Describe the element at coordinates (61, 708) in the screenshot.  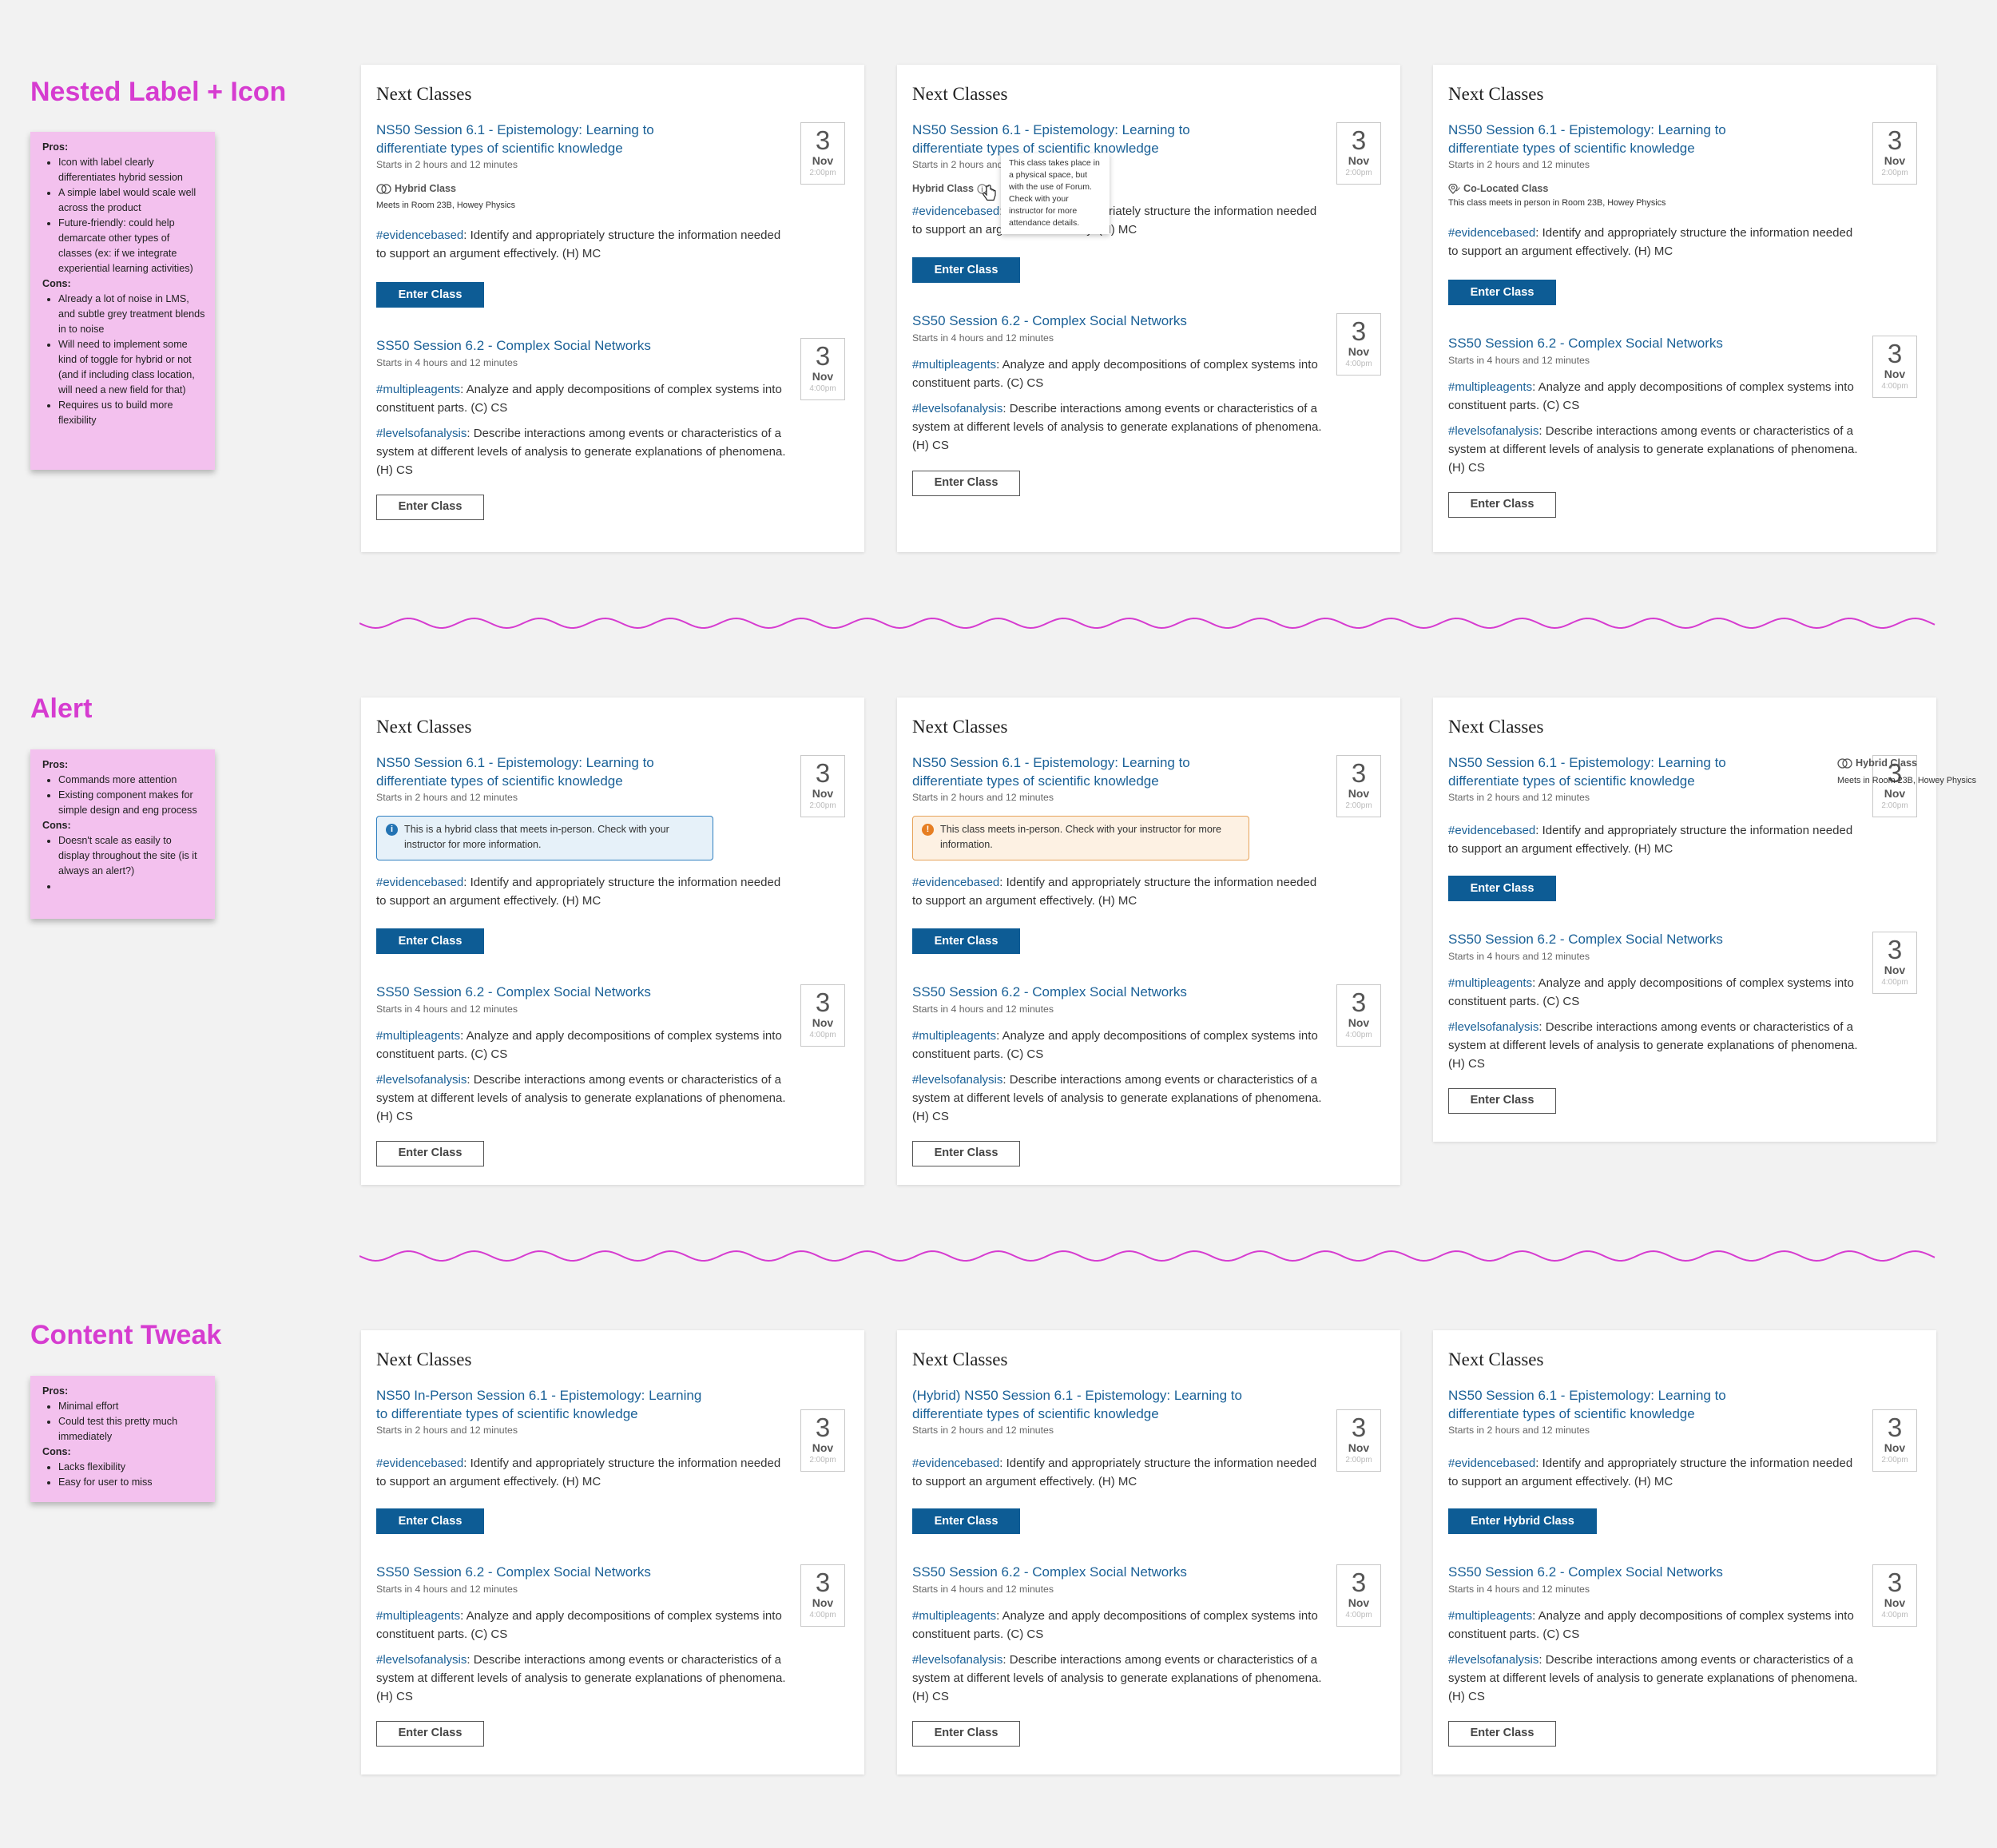
I see `section-title-alert: Alert` at that location.